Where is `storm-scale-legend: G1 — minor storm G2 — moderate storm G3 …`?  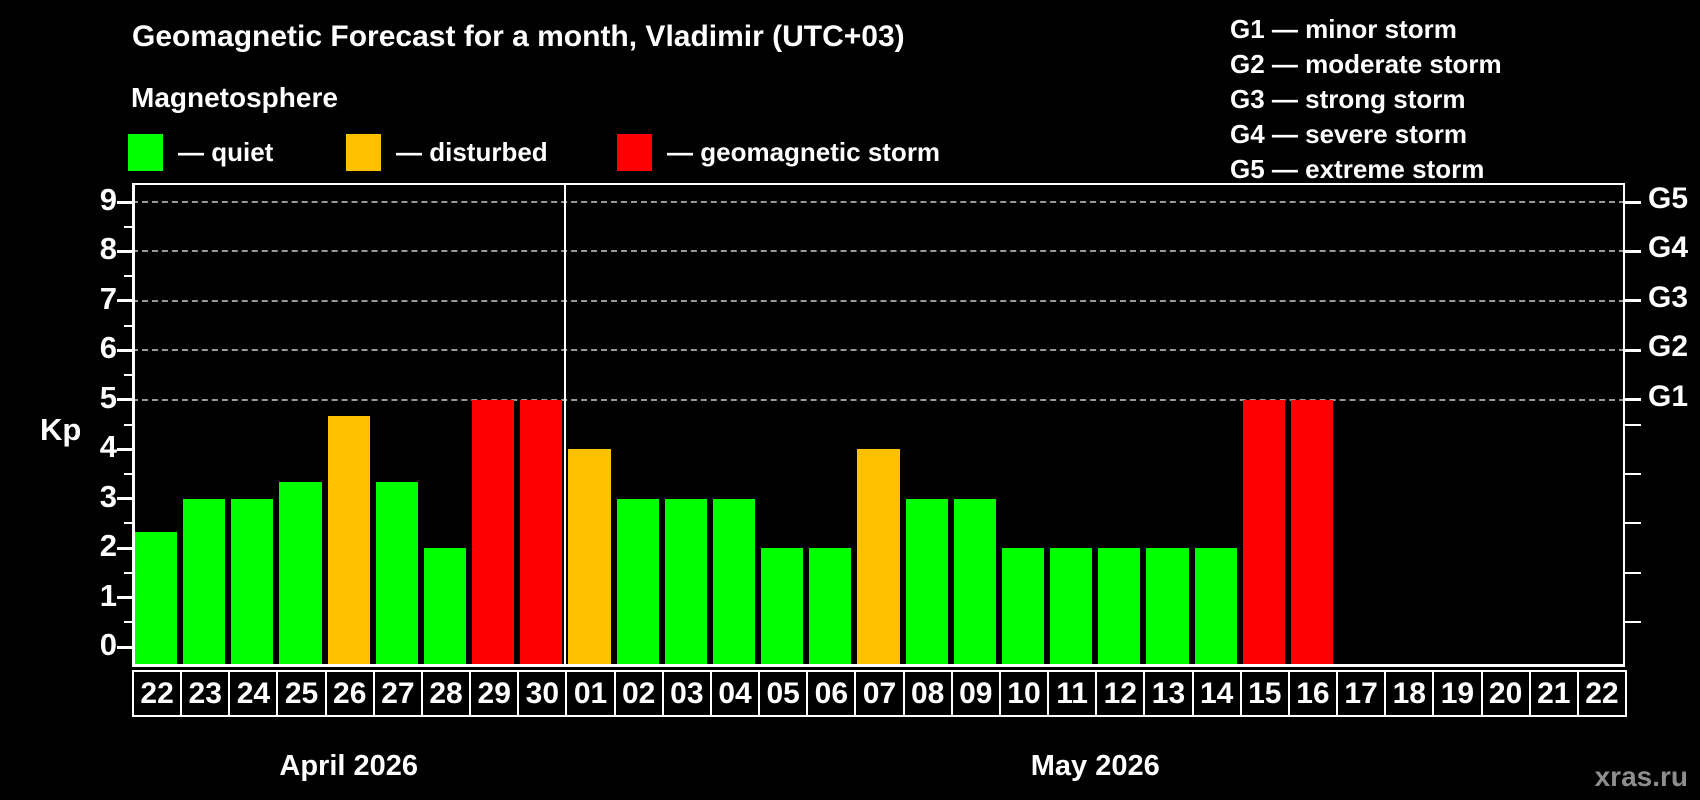 storm-scale-legend: G1 — minor storm G2 — moderate storm G3 … is located at coordinates (1366, 99).